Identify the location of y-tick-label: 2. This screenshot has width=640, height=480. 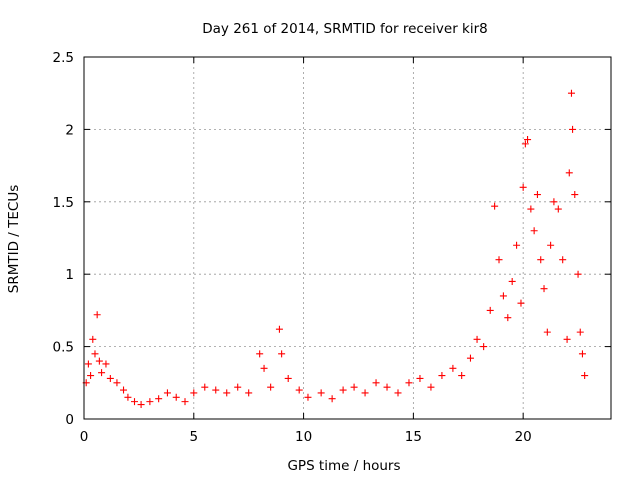
(69, 130).